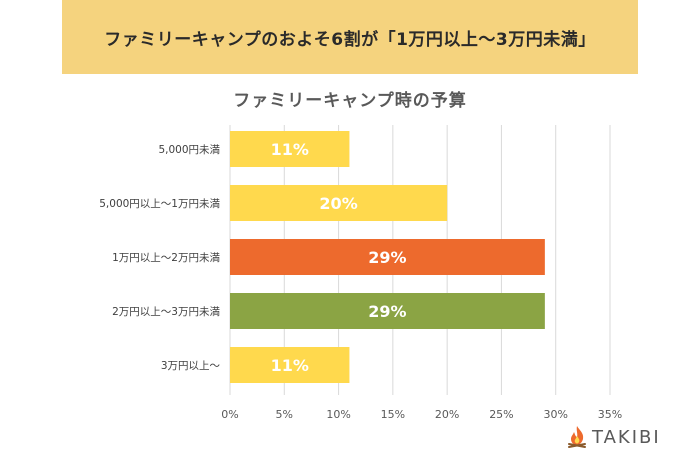 The width and height of the screenshot is (700, 465). What do you see at coordinates (284, 414) in the screenshot?
I see `x-tick-label: 5%` at bounding box center [284, 414].